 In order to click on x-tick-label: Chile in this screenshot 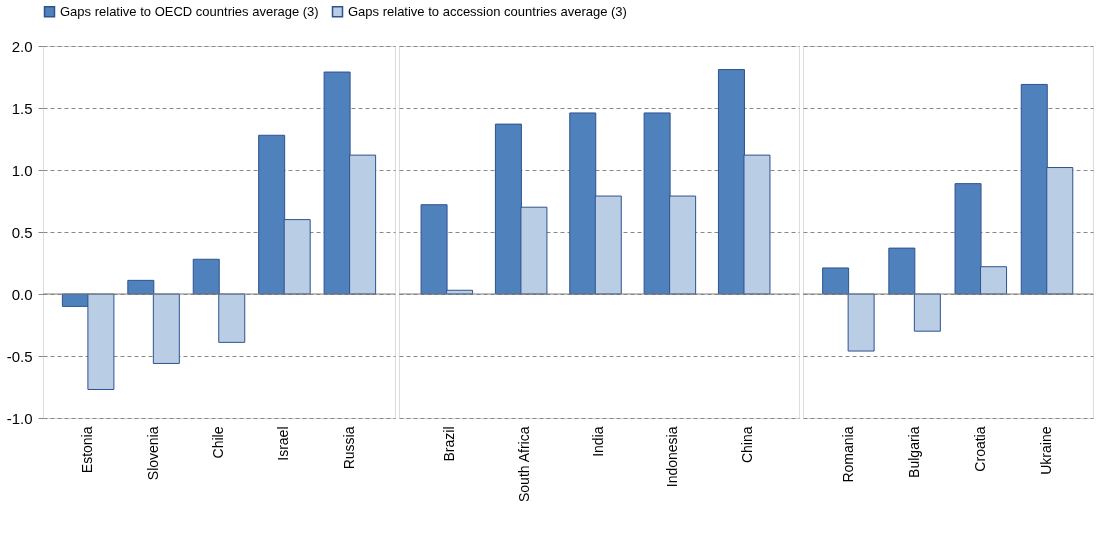, I will do `click(218, 442)`.